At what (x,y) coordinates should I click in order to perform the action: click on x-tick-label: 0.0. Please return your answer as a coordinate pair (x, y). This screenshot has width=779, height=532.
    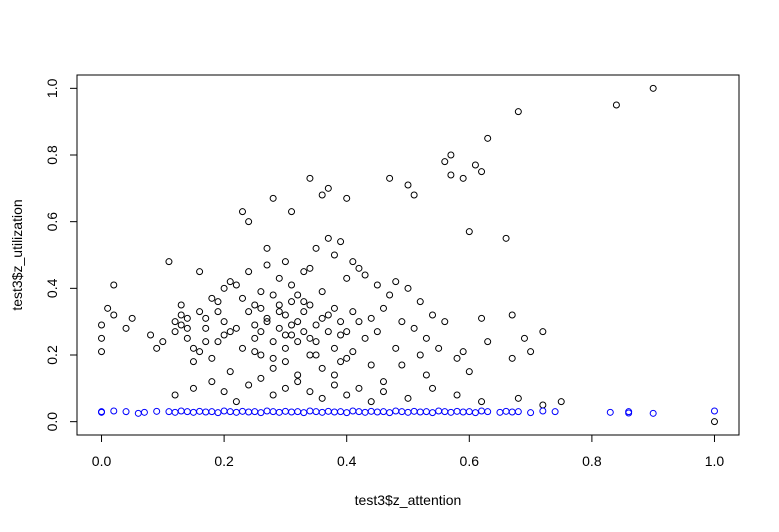
    Looking at the image, I should click on (102, 461).